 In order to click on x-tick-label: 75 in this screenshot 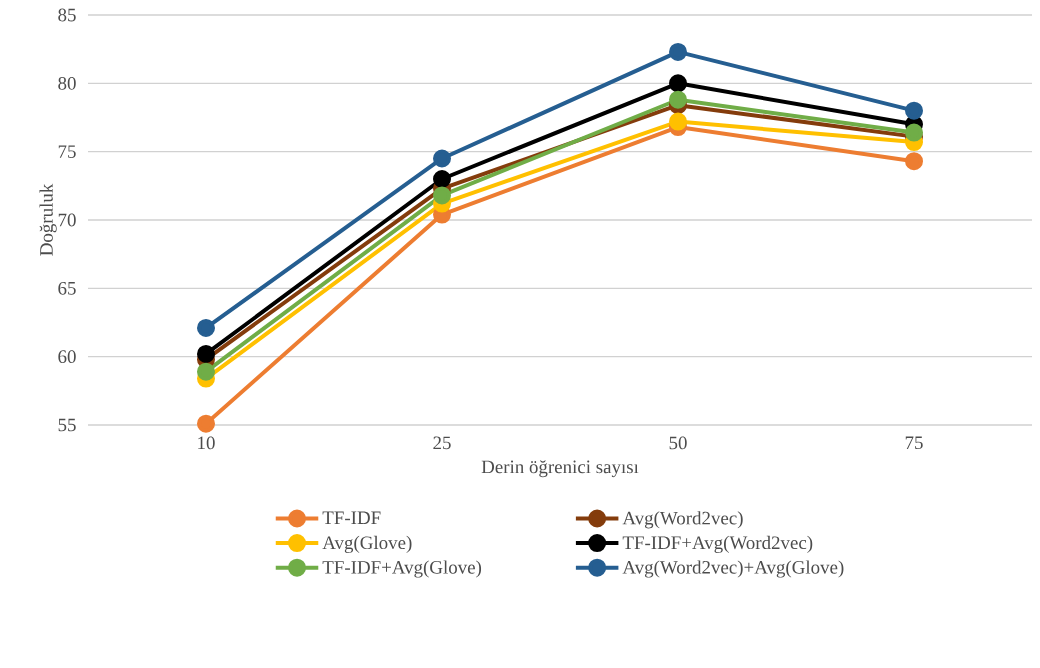, I will do `click(914, 443)`.